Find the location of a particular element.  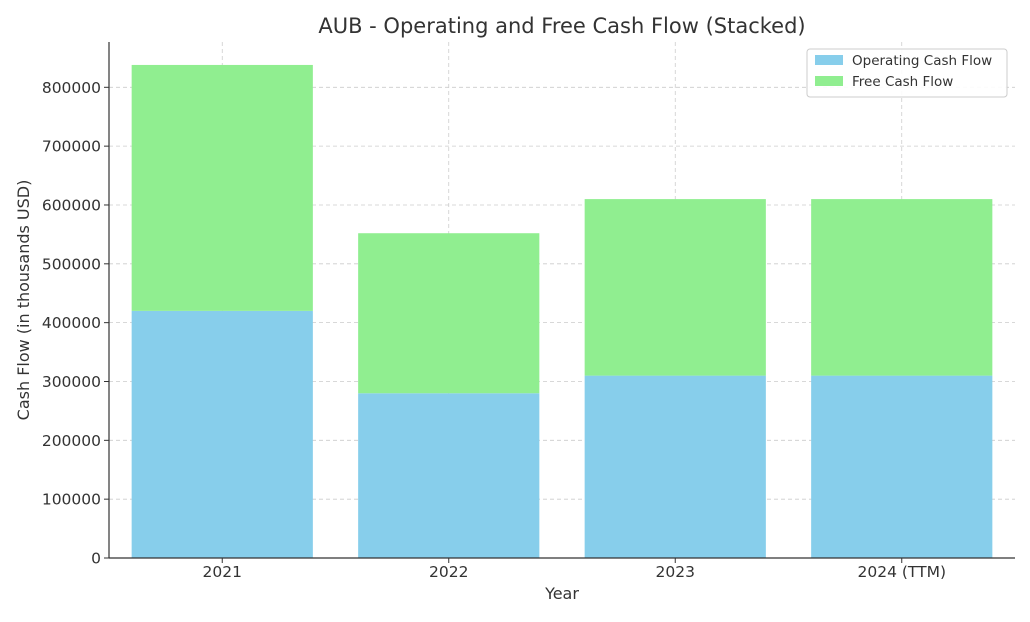

y-tick-label: 300000 is located at coordinates (71, 382).